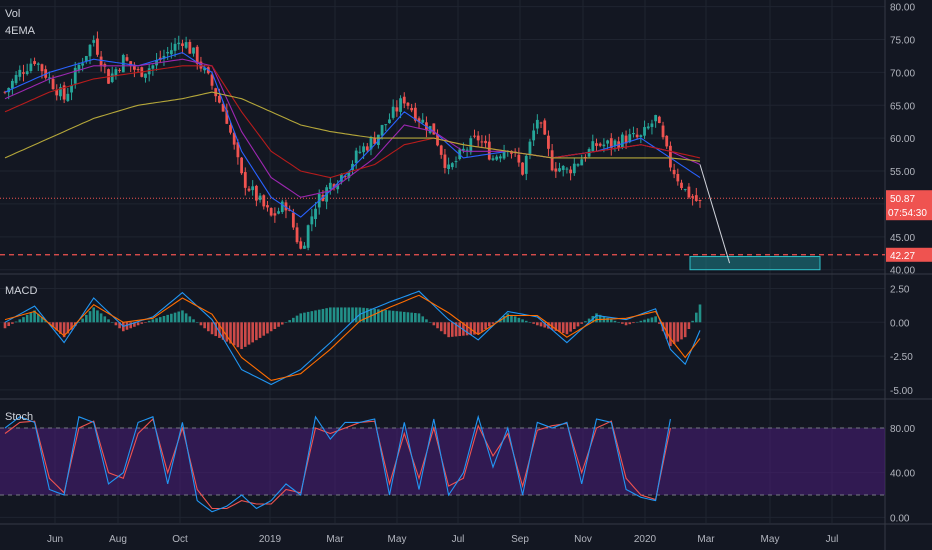 The image size is (932, 550). I want to click on support-label: 42.27, so click(902, 256).